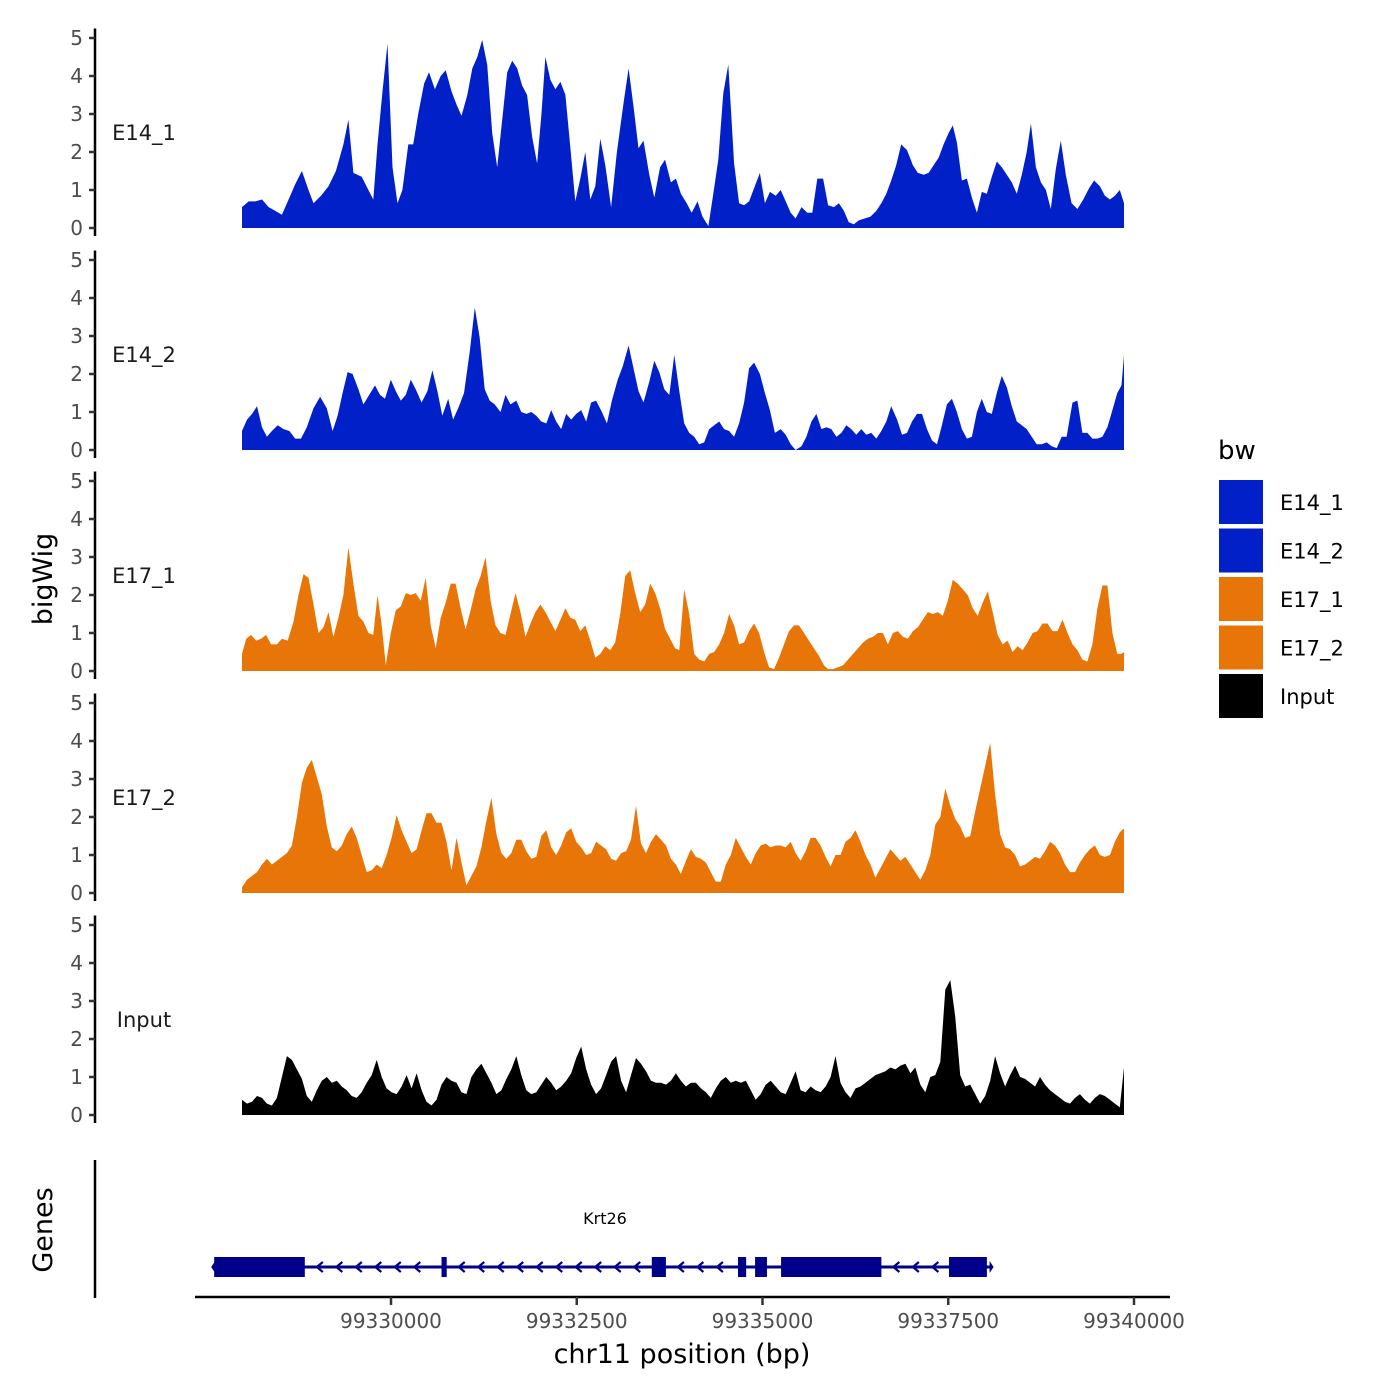  I want to click on legend-item: E14_1, so click(1281, 502).